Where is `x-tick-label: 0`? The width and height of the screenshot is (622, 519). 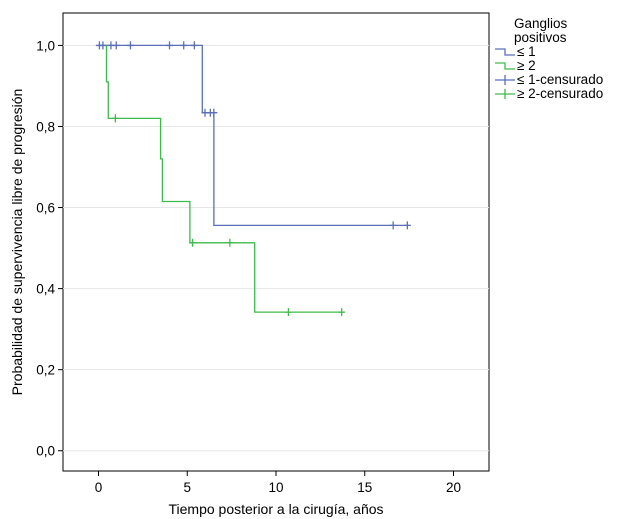 x-tick-label: 0 is located at coordinates (99, 487).